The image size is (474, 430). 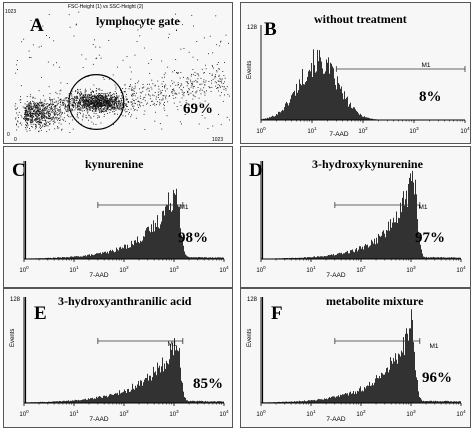 I want to click on panel-title: lymphocyte gate, so click(x=138, y=21).